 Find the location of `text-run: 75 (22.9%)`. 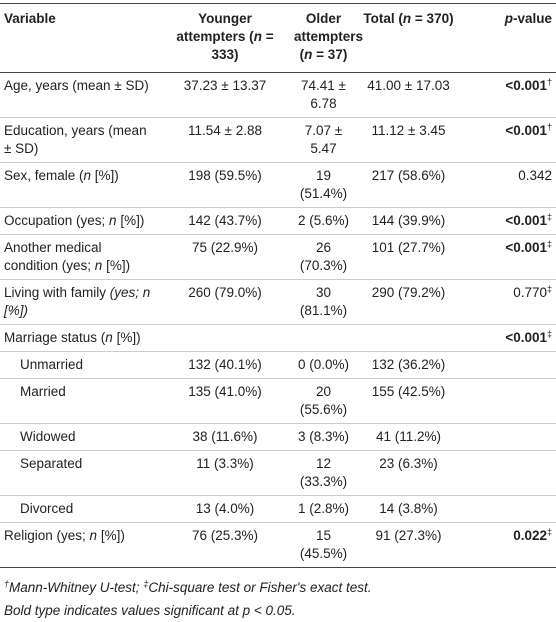

text-run: 75 (22.9%) is located at coordinates (225, 247).